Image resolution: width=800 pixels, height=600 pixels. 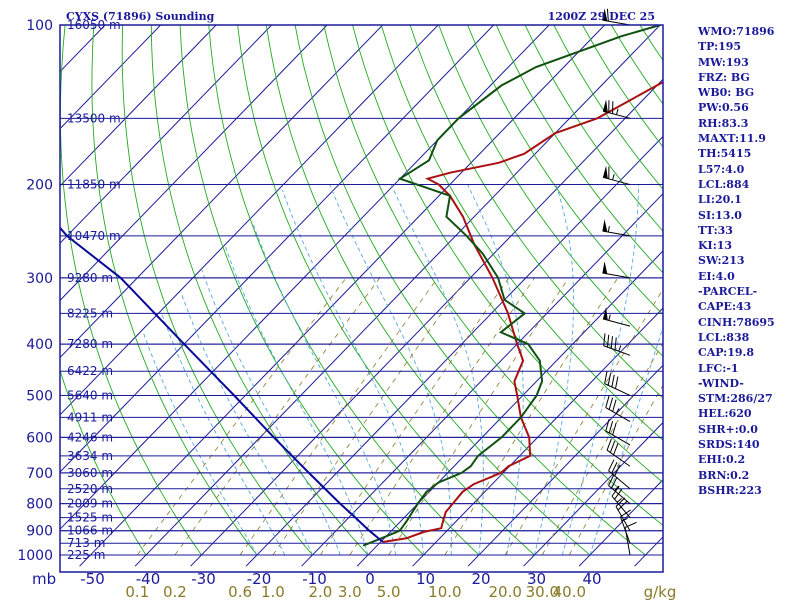 What do you see at coordinates (724, 184) in the screenshot?
I see `stat-line: LCL:884` at bounding box center [724, 184].